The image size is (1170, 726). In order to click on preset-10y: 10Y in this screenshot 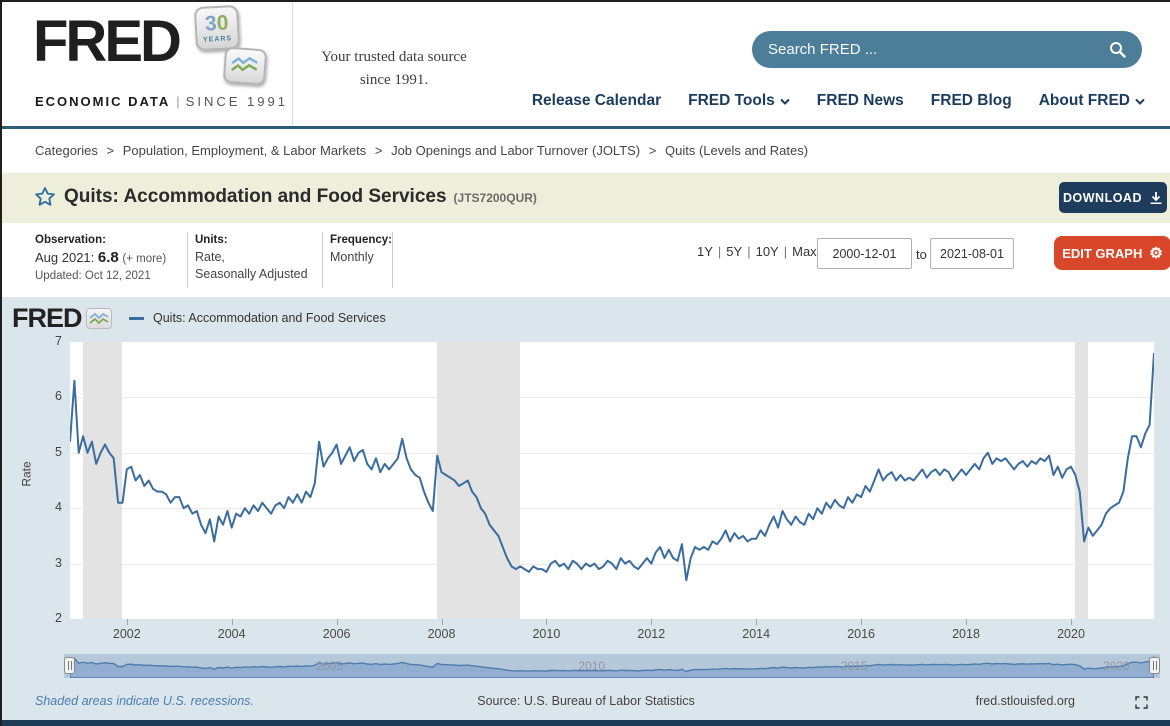, I will do `click(767, 251)`.